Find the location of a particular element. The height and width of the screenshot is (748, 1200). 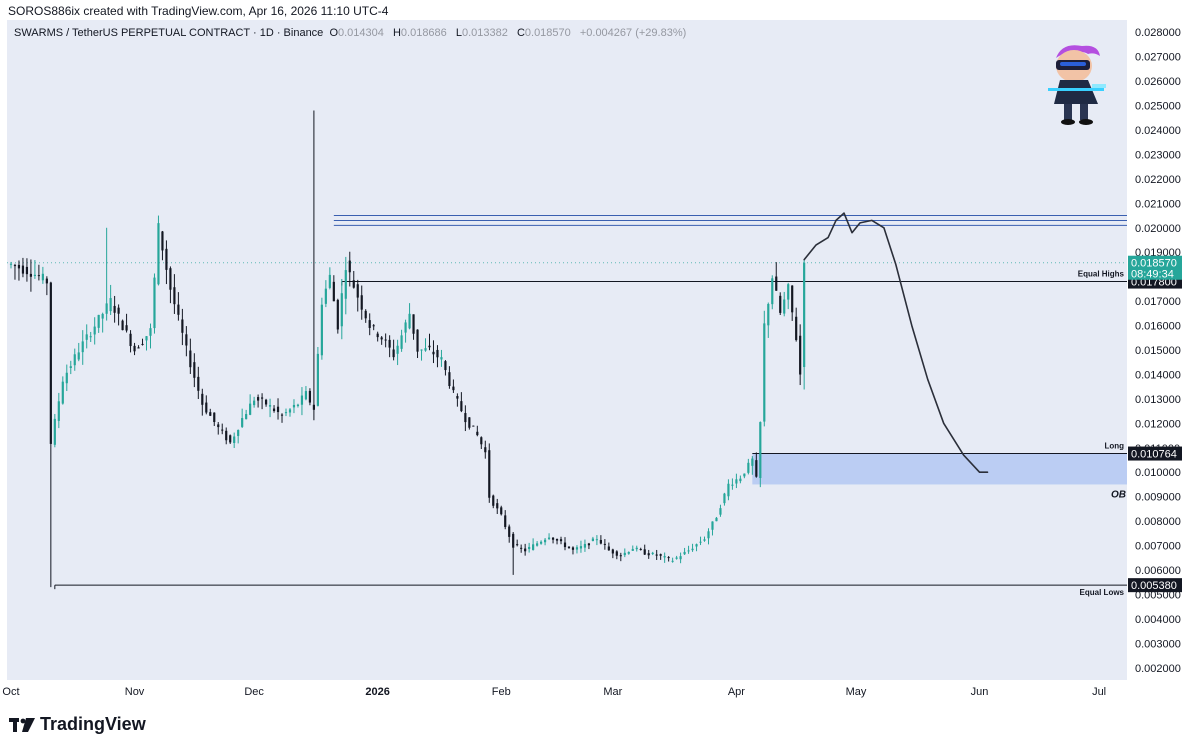

time-tick-label: Oct is located at coordinates (10, 692).